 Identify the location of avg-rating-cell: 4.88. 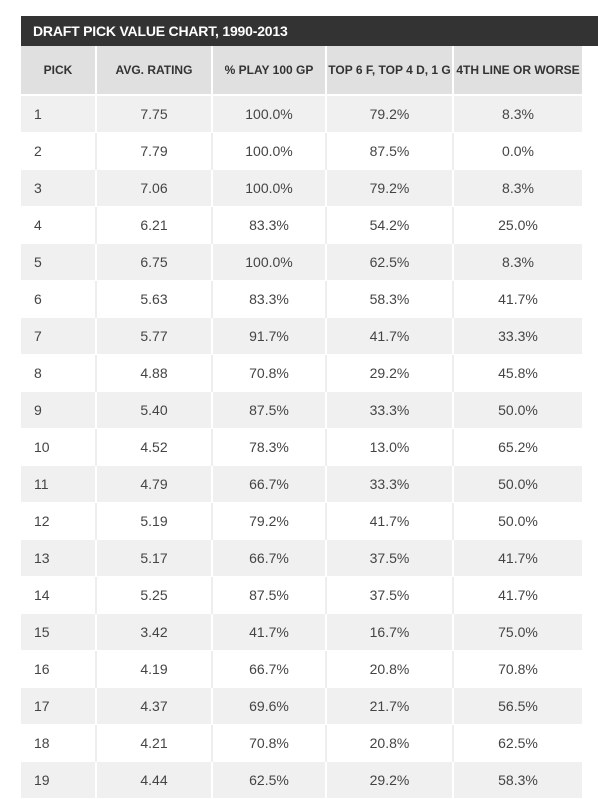
(153, 373).